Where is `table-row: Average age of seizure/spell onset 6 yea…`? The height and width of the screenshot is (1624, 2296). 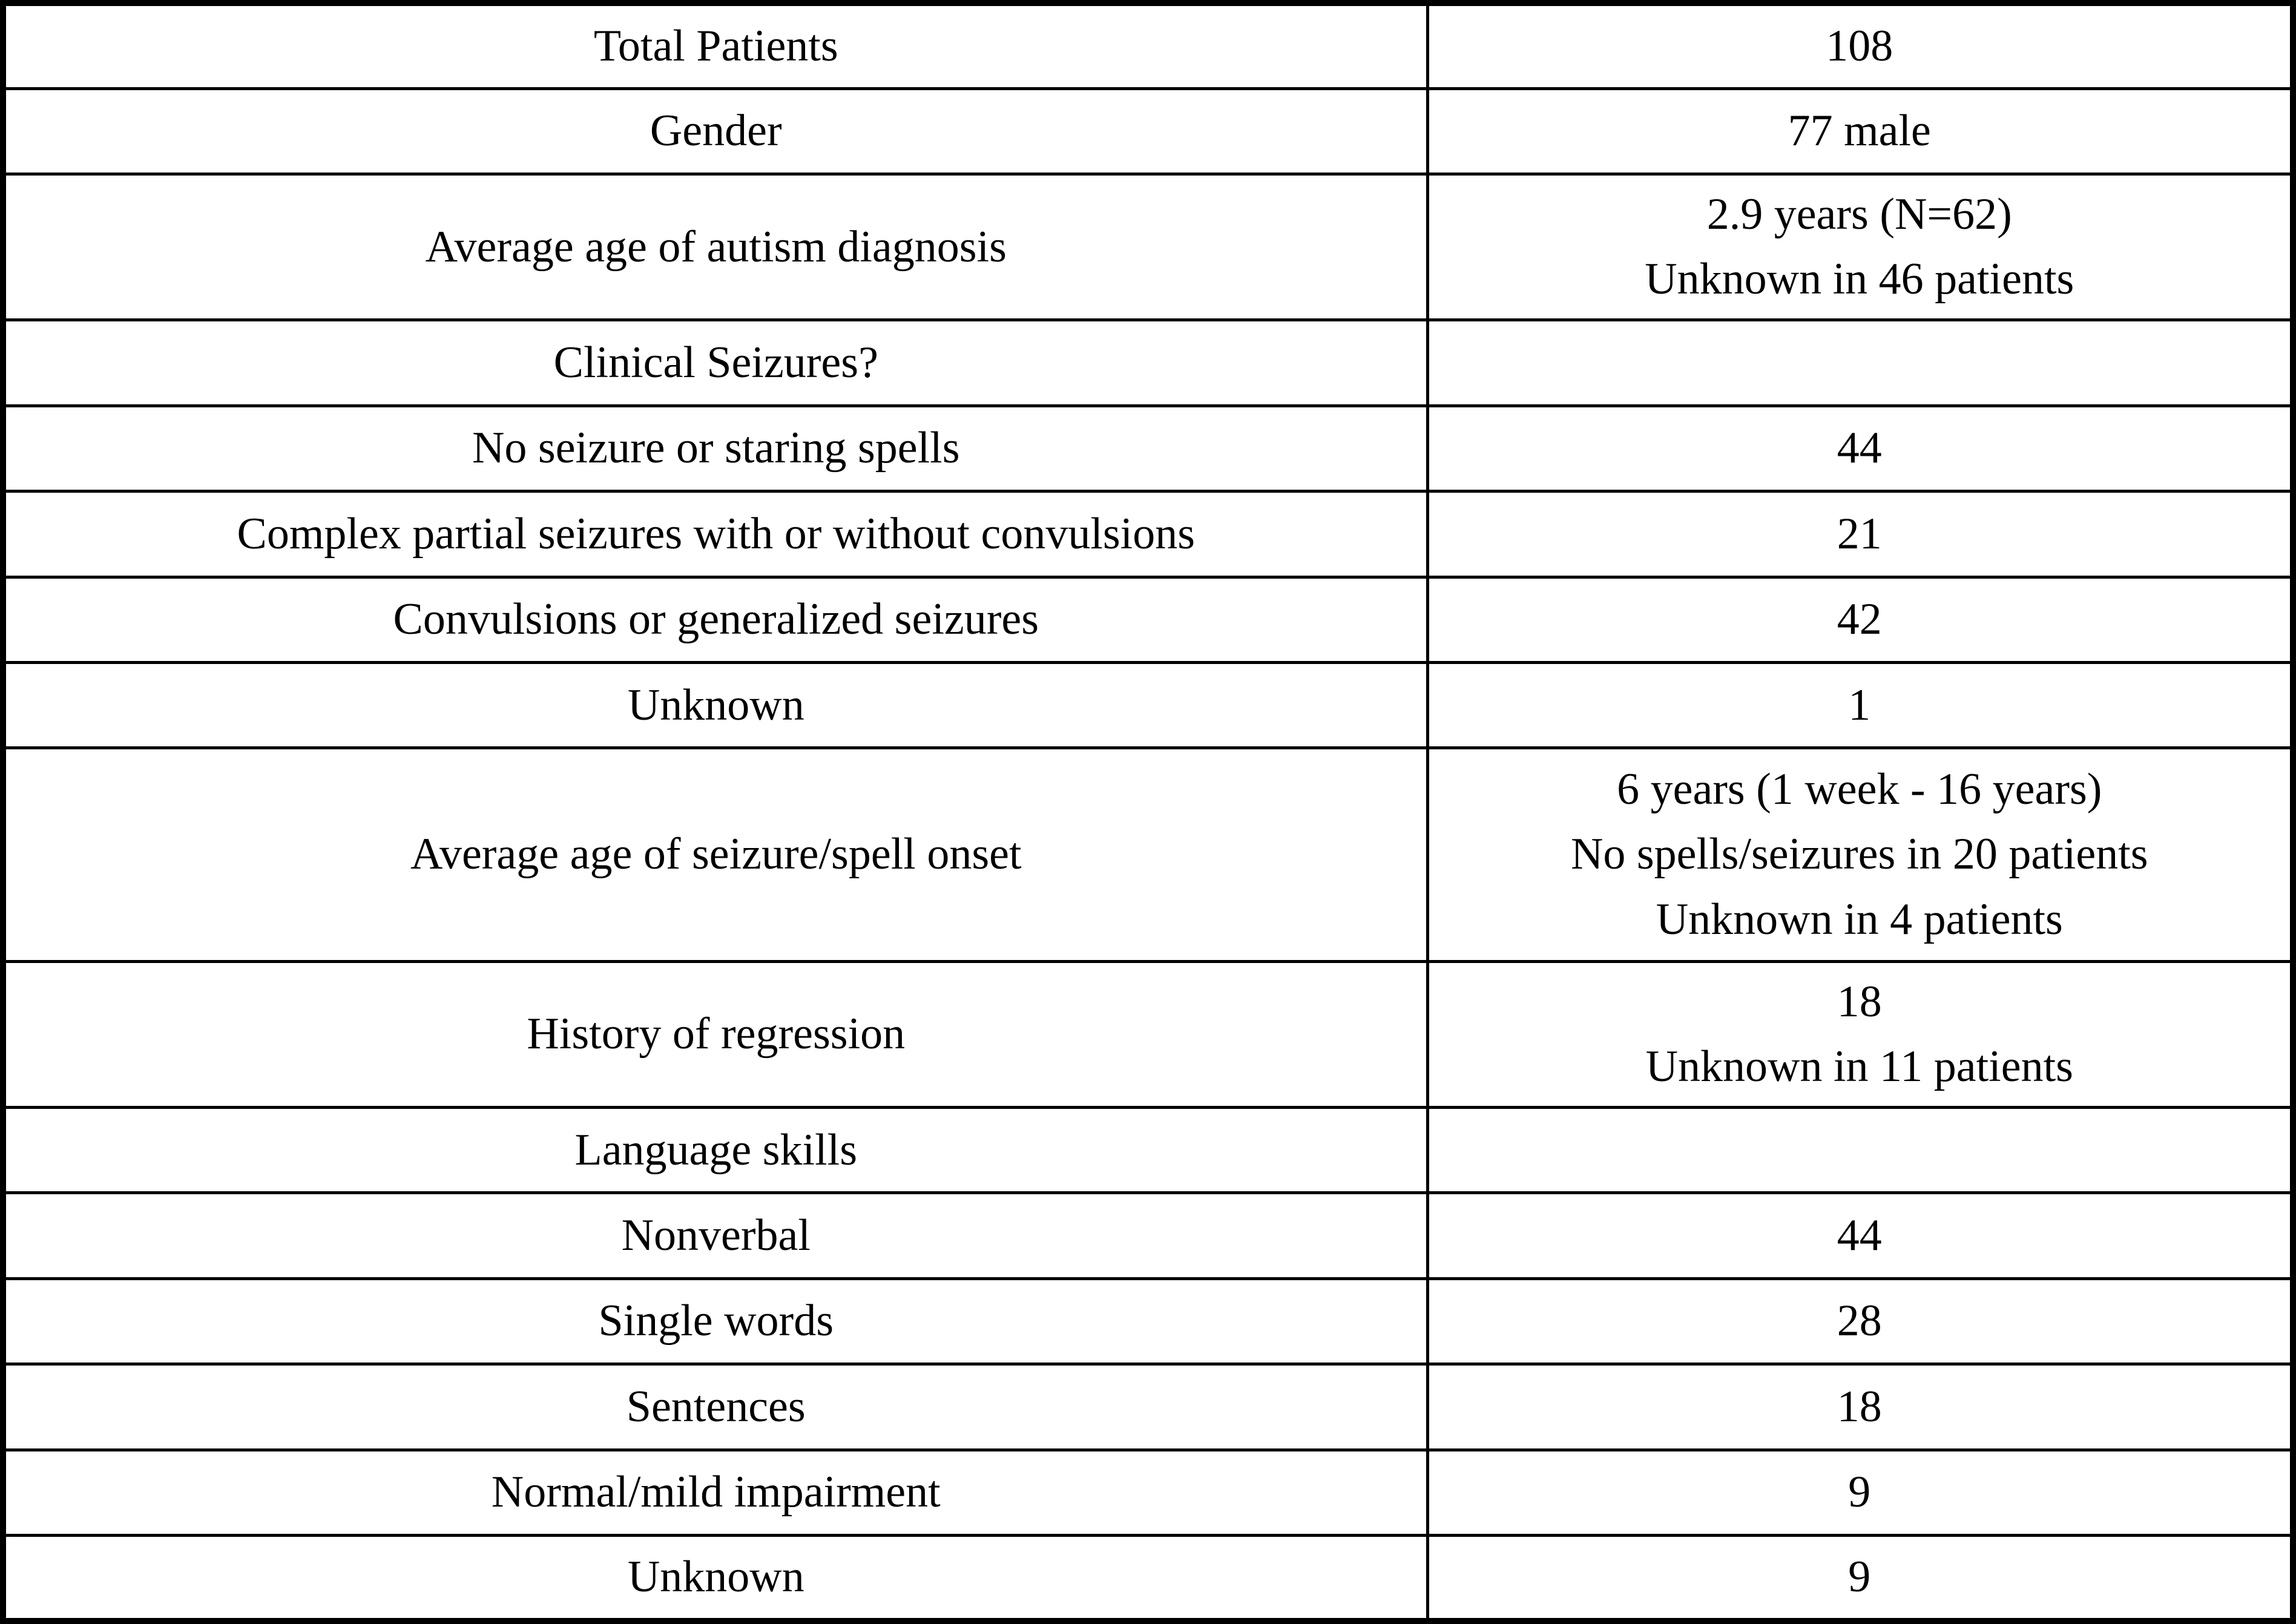
table-row: Average age of seizure/spell onset 6 yea… is located at coordinates (1148, 854).